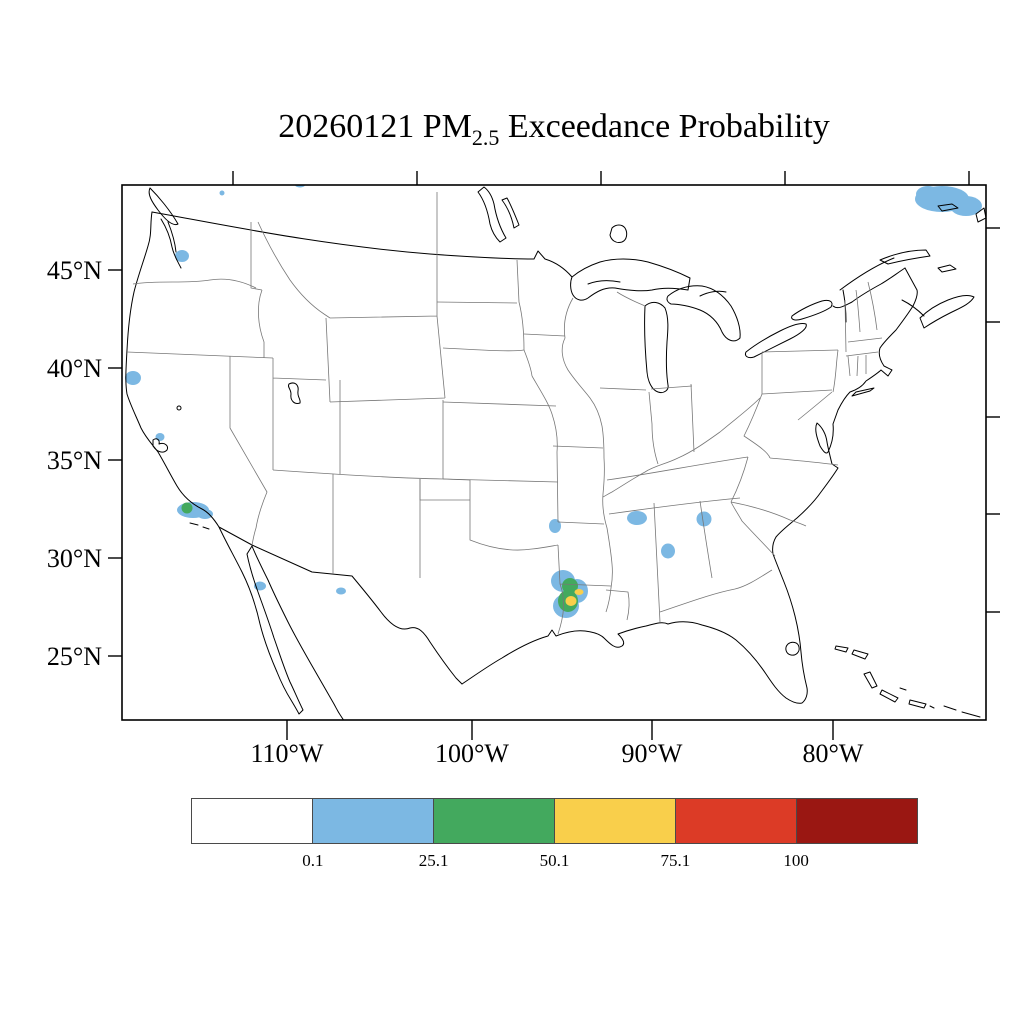  Describe the element at coordinates (792, 648) in the screenshot. I see `lake-okeechobee` at that location.